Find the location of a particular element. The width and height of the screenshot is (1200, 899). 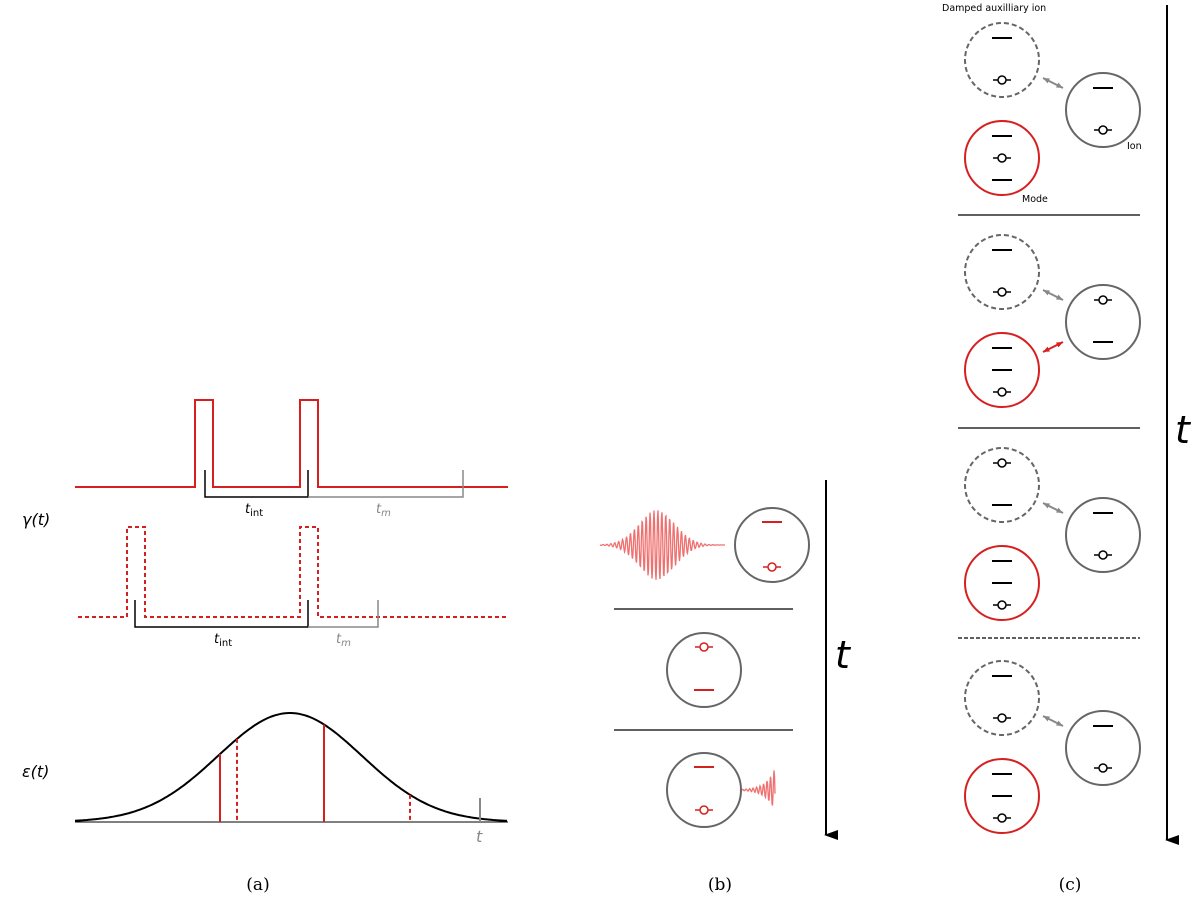

gaussian is located at coordinates (291, 767).